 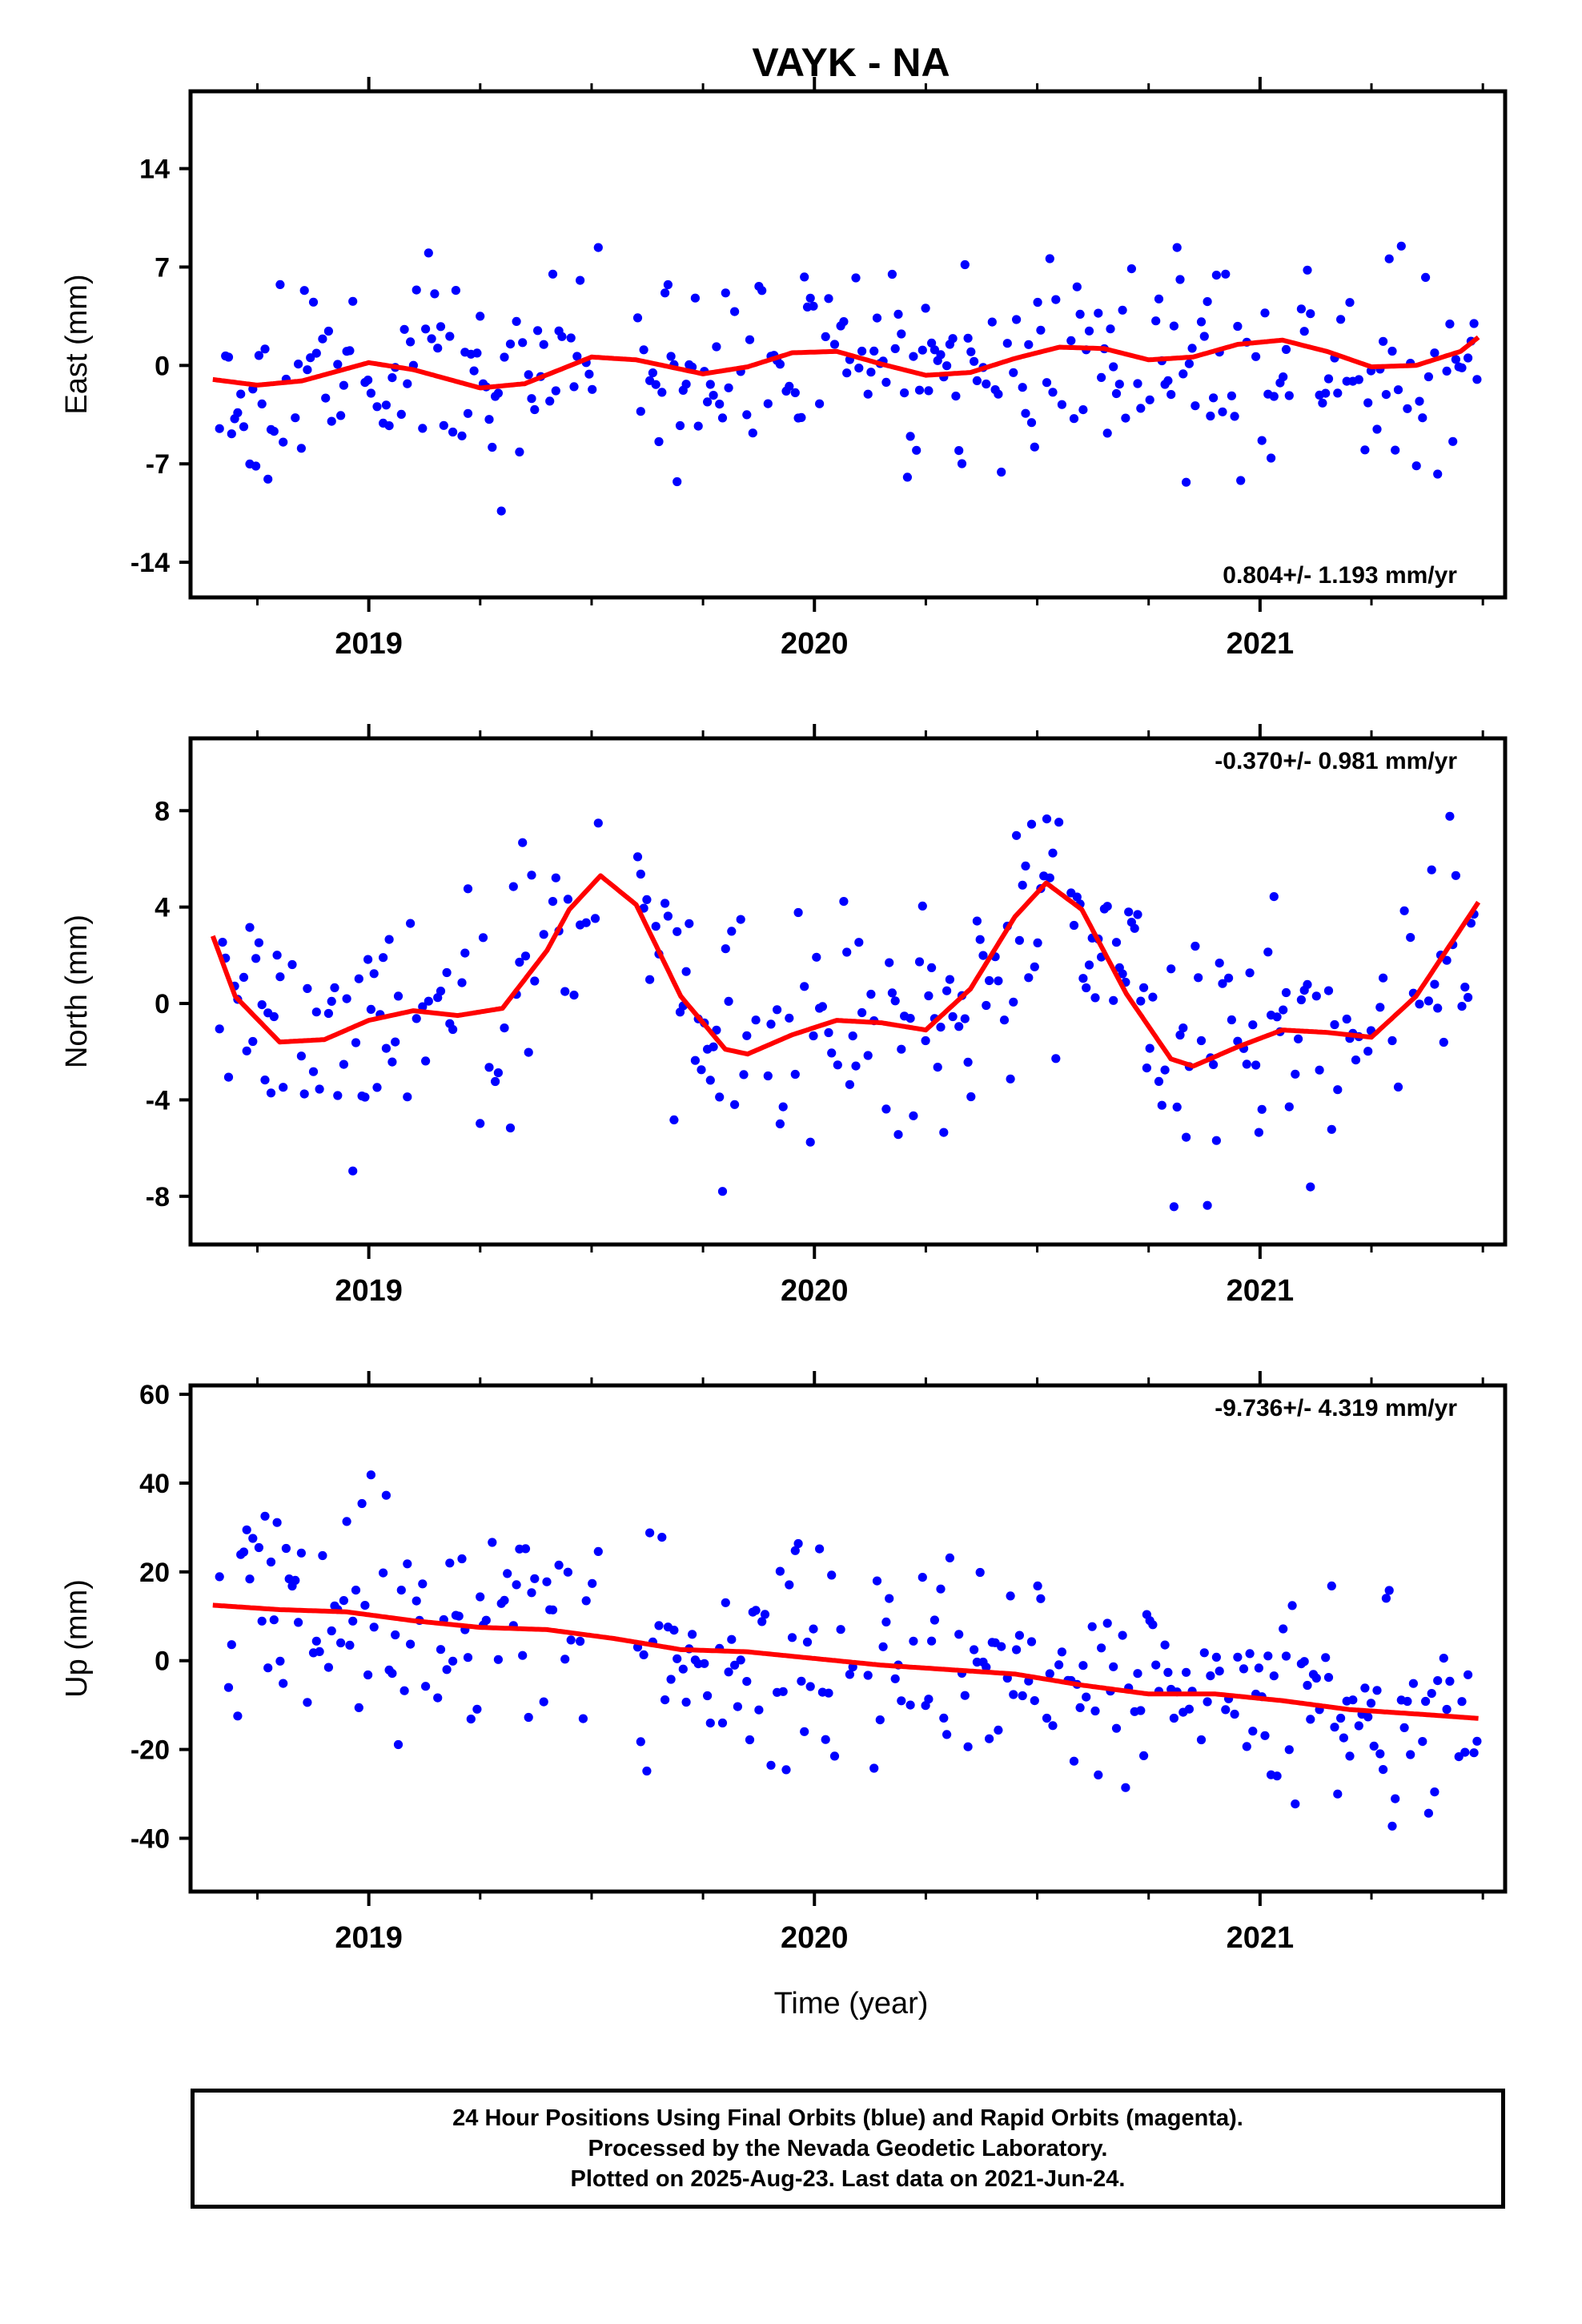 What do you see at coordinates (1261, 644) in the screenshot?
I see `x-tick-label: 2021` at bounding box center [1261, 644].